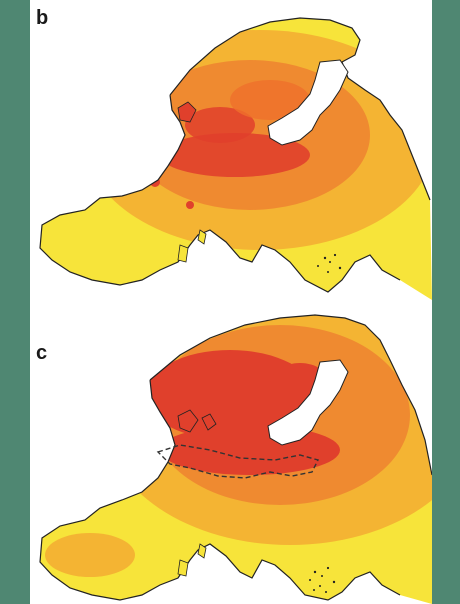 This screenshot has width=460, height=604. I want to click on panel-label-c: c, so click(42, 353).